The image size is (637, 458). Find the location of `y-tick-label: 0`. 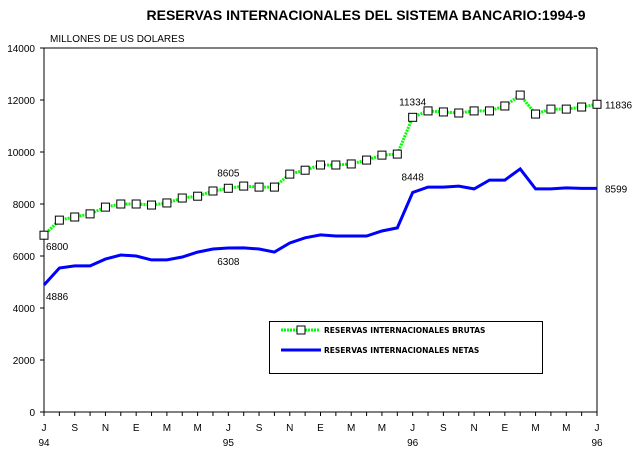

y-tick-label: 0 is located at coordinates (32, 413).